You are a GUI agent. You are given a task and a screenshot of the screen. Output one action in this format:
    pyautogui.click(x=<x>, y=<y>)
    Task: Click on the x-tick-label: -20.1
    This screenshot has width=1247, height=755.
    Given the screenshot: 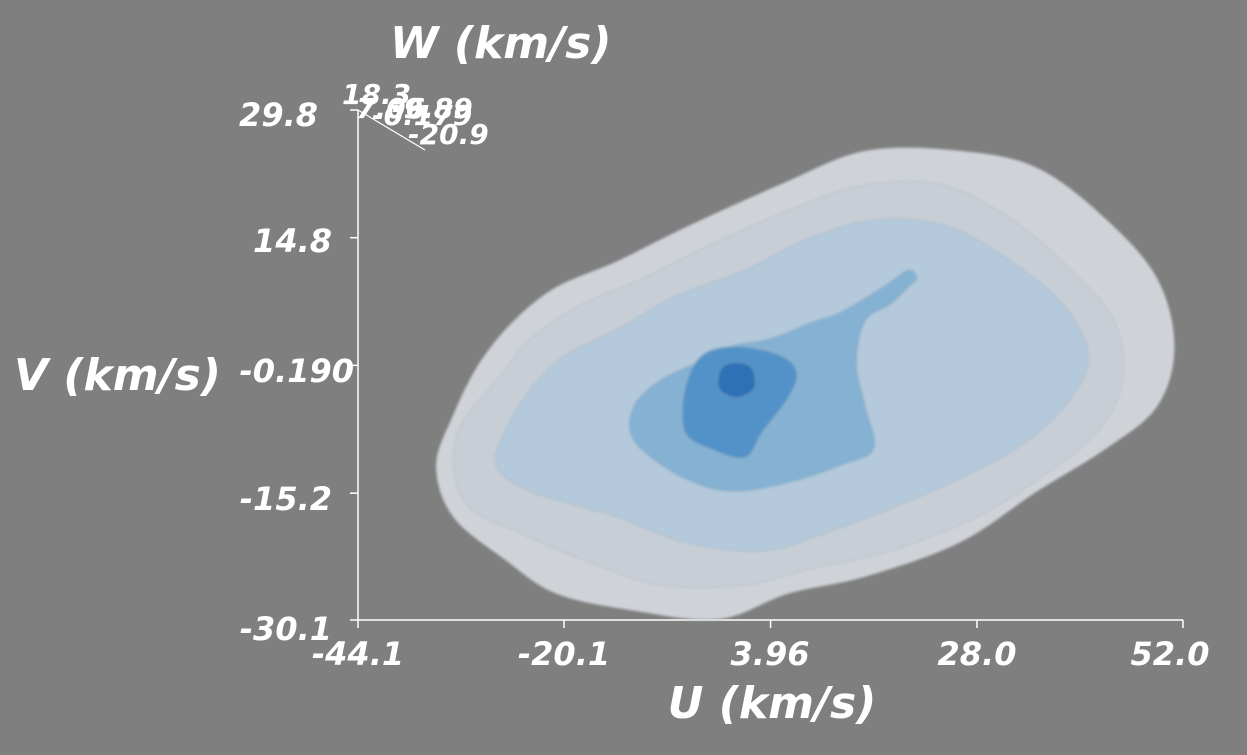 What is the action you would take?
    pyautogui.click(x=564, y=654)
    